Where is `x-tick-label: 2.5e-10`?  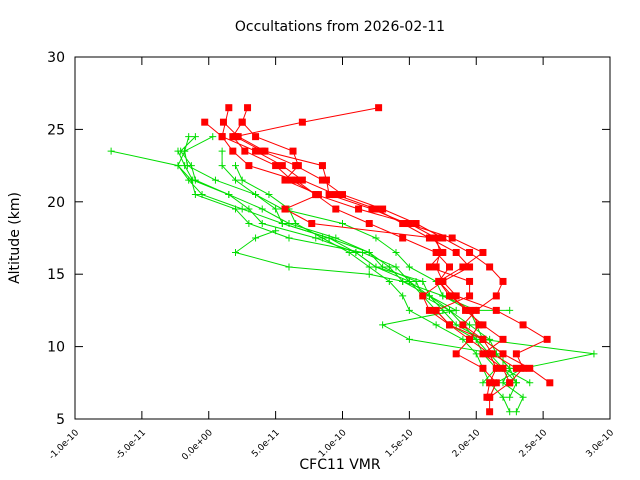
x-tick-label: 2.5e-10 is located at coordinates (534, 444).